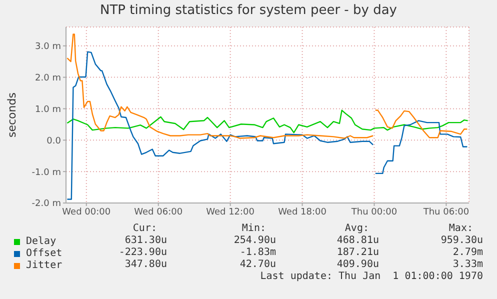  Describe the element at coordinates (357, 253) in the screenshot. I see `text: 187.21u` at that location.